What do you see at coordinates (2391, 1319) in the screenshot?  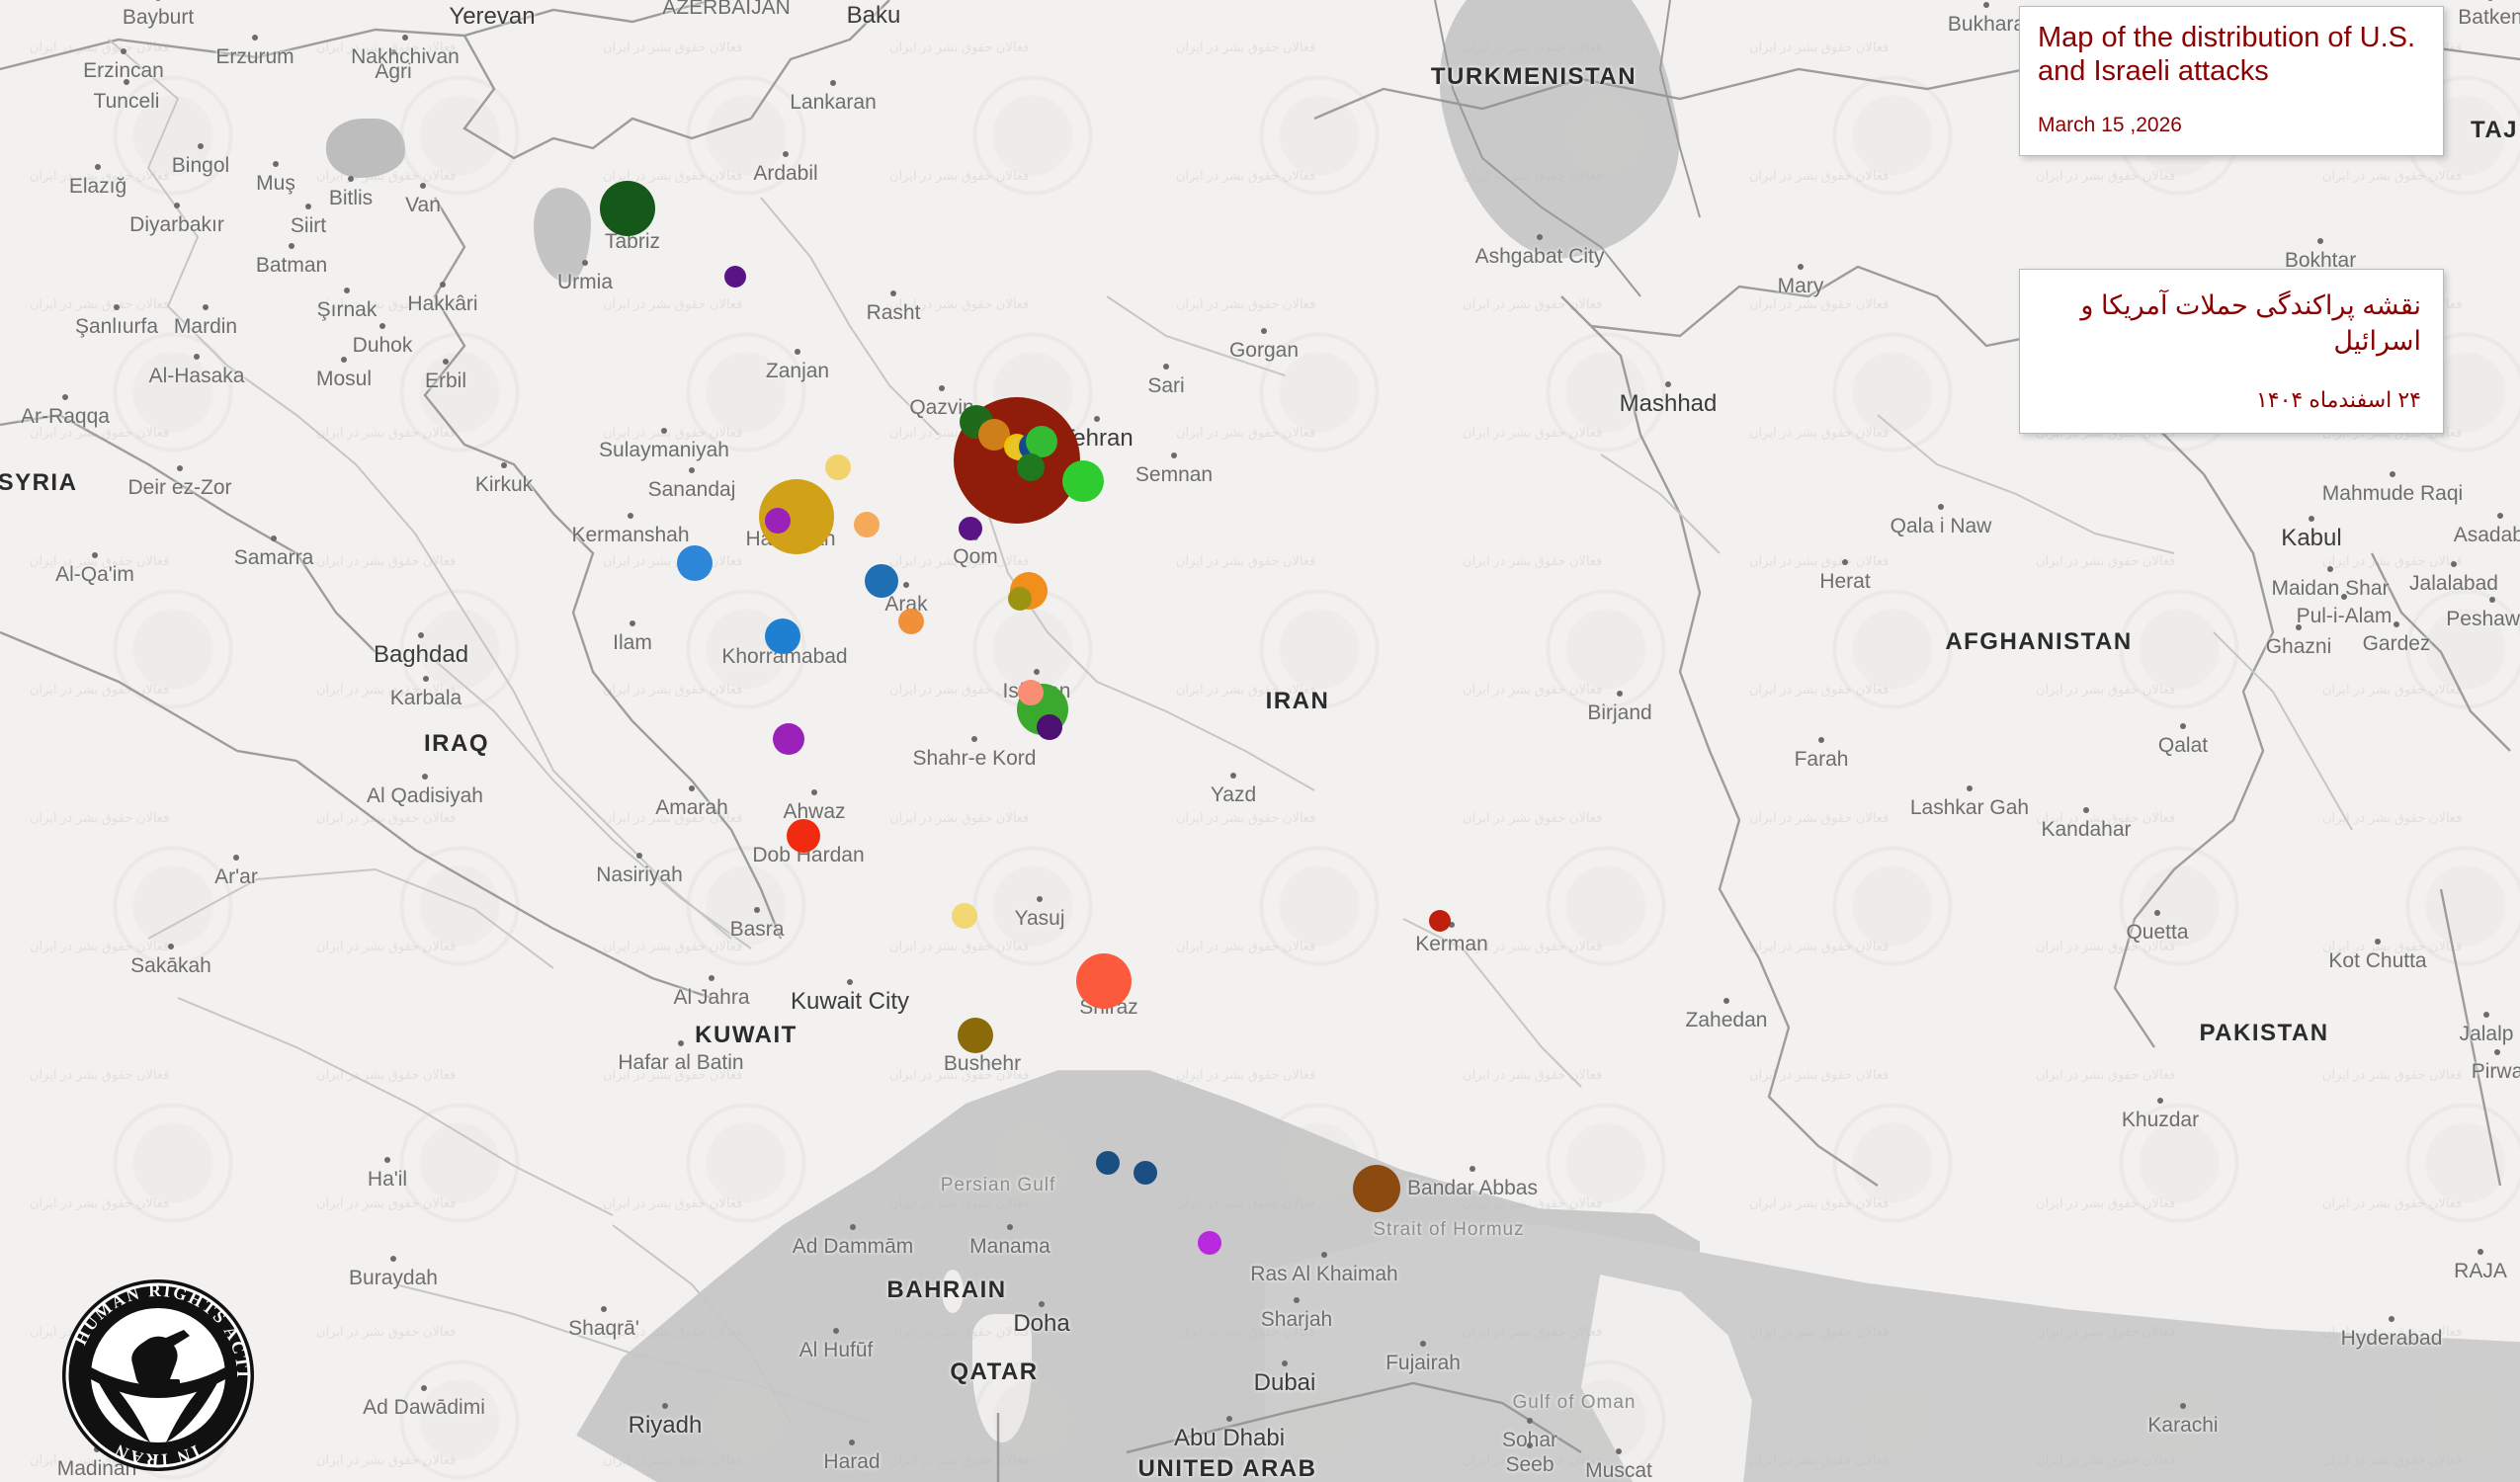 I see `city-dot-hyderabad` at bounding box center [2391, 1319].